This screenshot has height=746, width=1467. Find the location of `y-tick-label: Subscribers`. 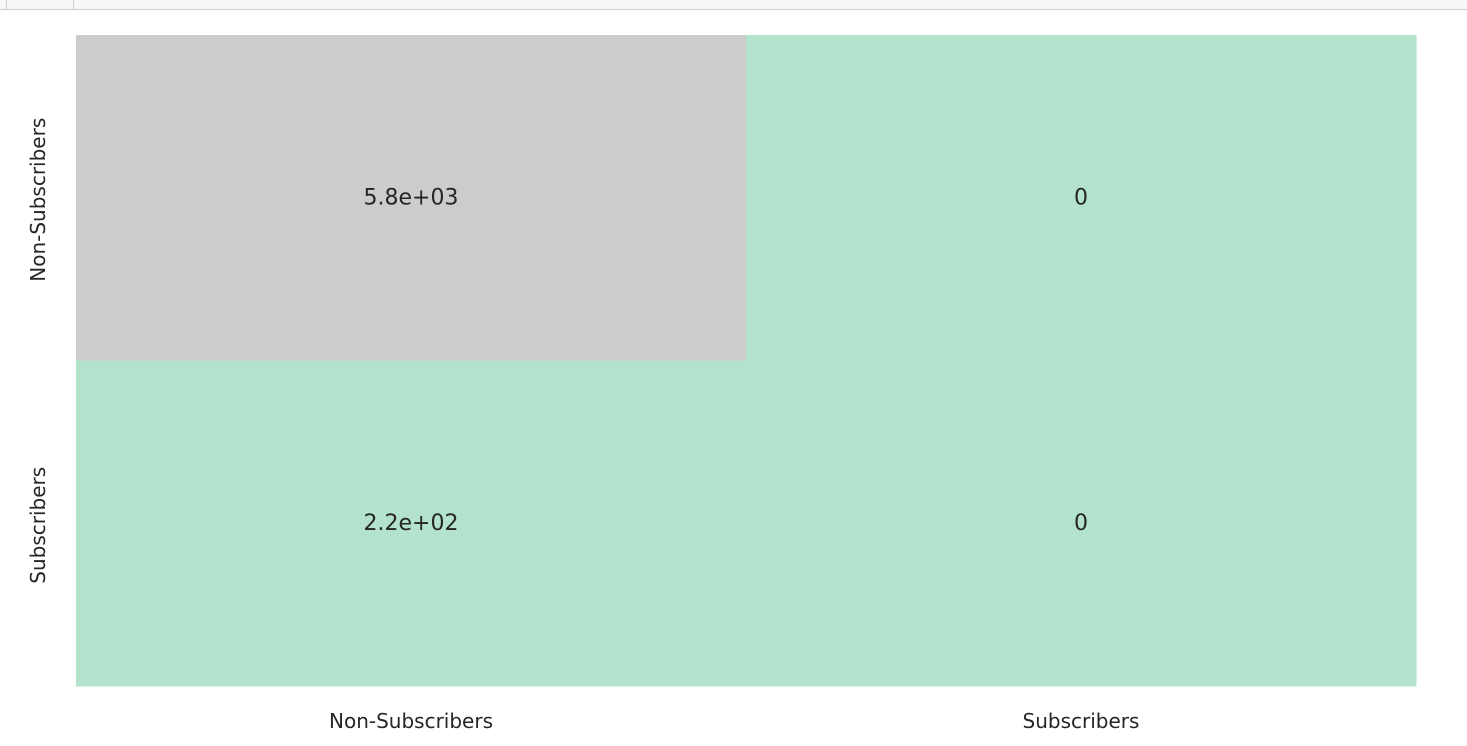

y-tick-label: Subscribers is located at coordinates (38, 525).